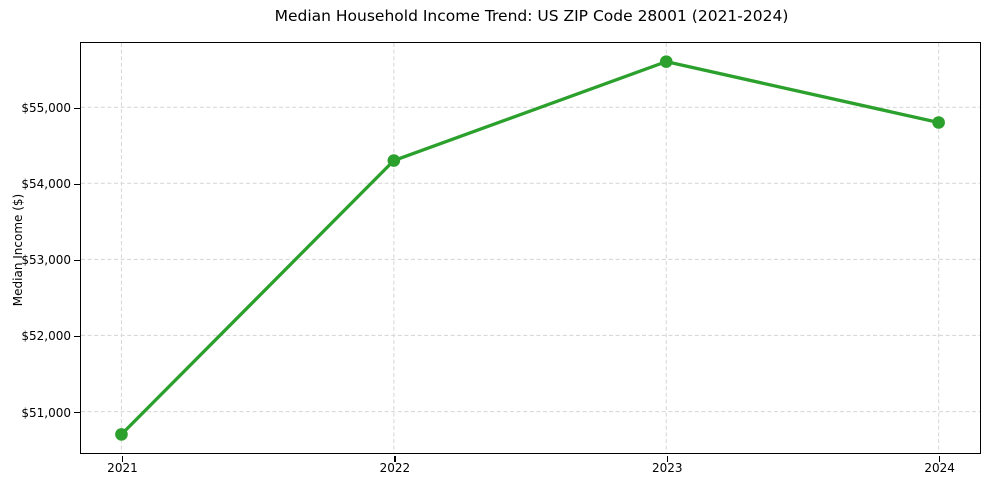 This screenshot has height=490, width=989. I want to click on data-point-2023, so click(666, 62).